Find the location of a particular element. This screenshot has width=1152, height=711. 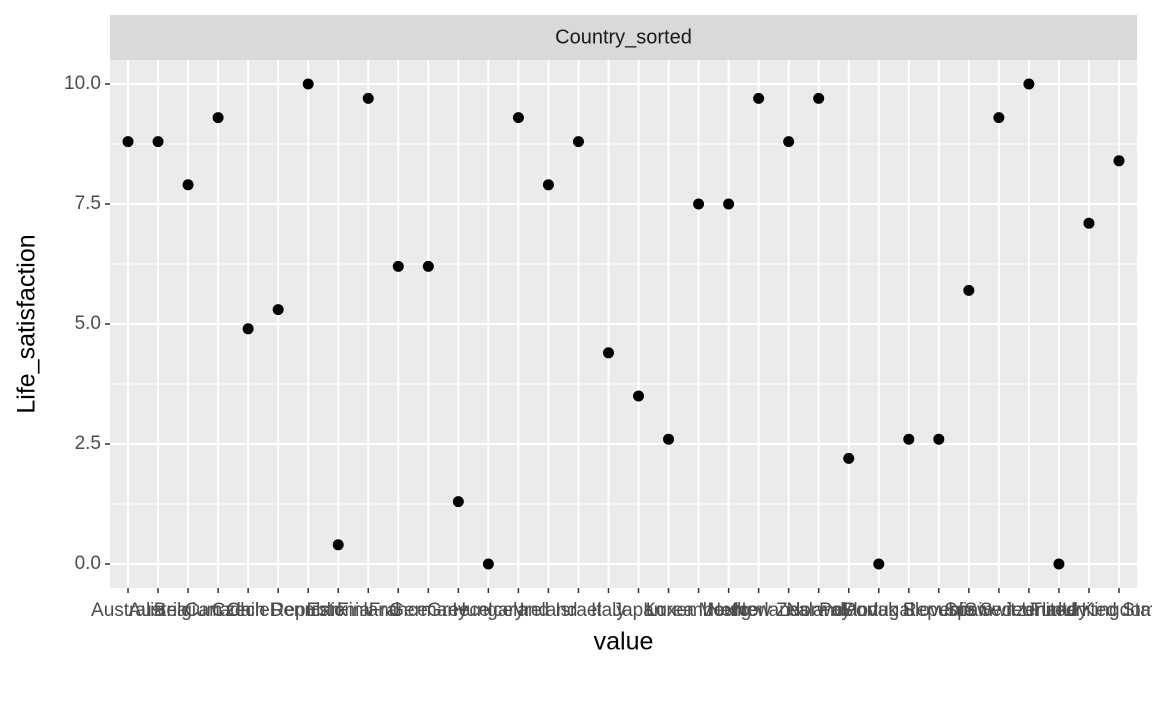

x-tick-label: Portugal is located at coordinates (878, 610).